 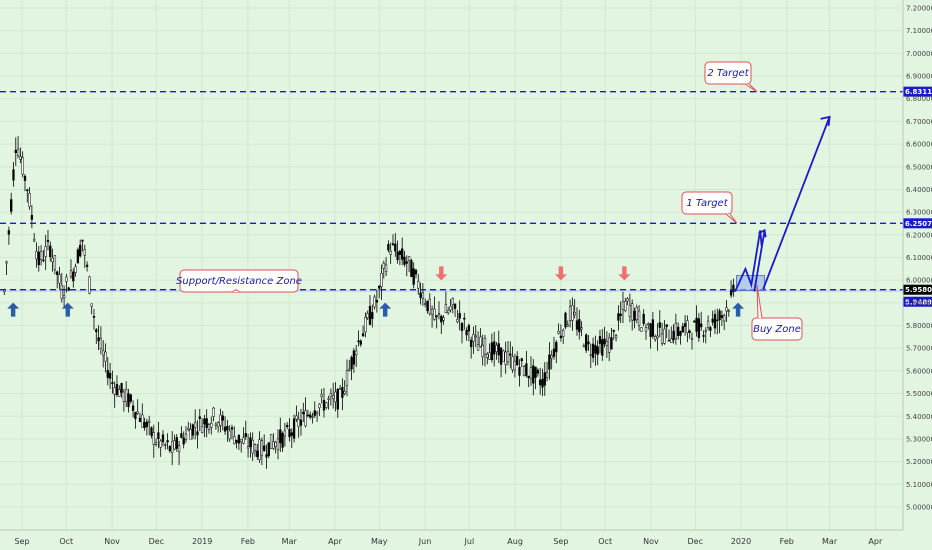 I want to click on x-tick-label: May, so click(x=379, y=541).